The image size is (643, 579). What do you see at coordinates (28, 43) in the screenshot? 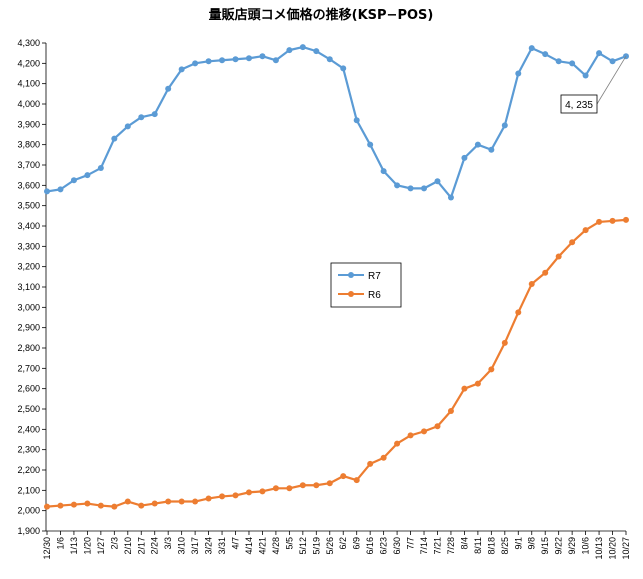
I see `y-tick-label: 4,300` at bounding box center [28, 43].